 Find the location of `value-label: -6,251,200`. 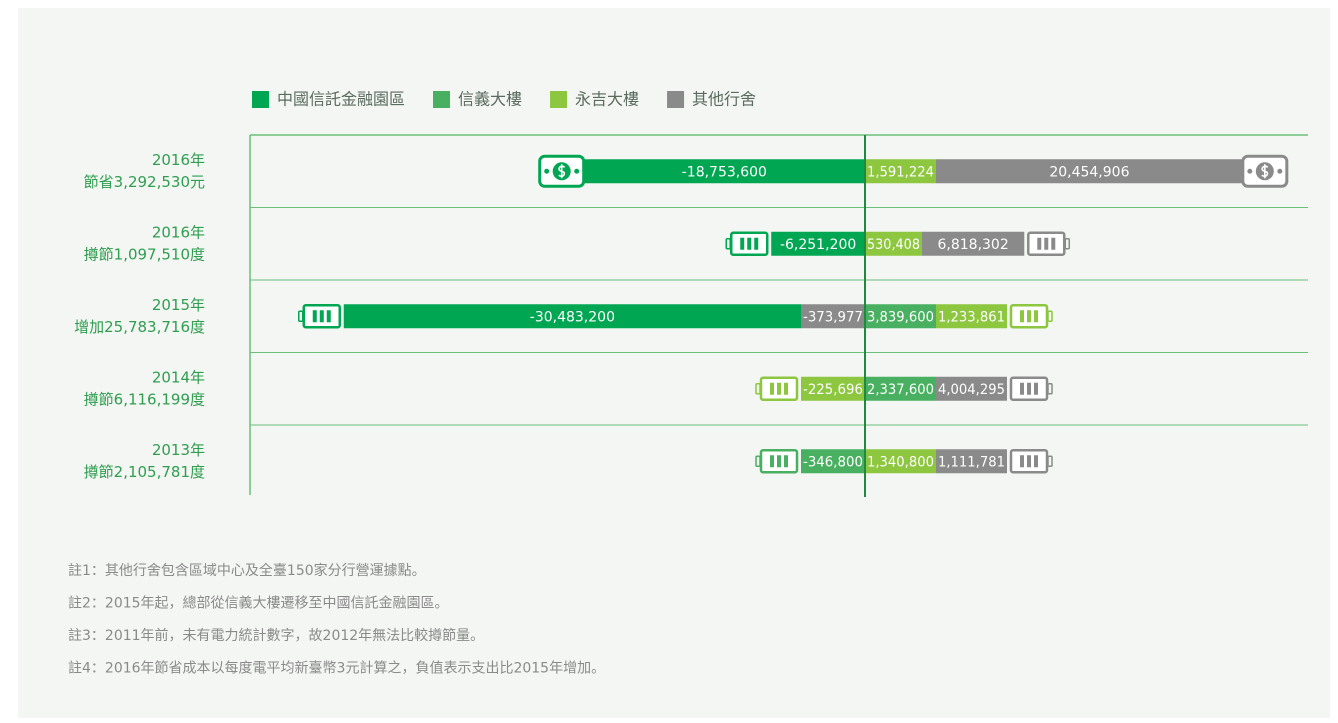

value-label: -6,251,200 is located at coordinates (818, 245).